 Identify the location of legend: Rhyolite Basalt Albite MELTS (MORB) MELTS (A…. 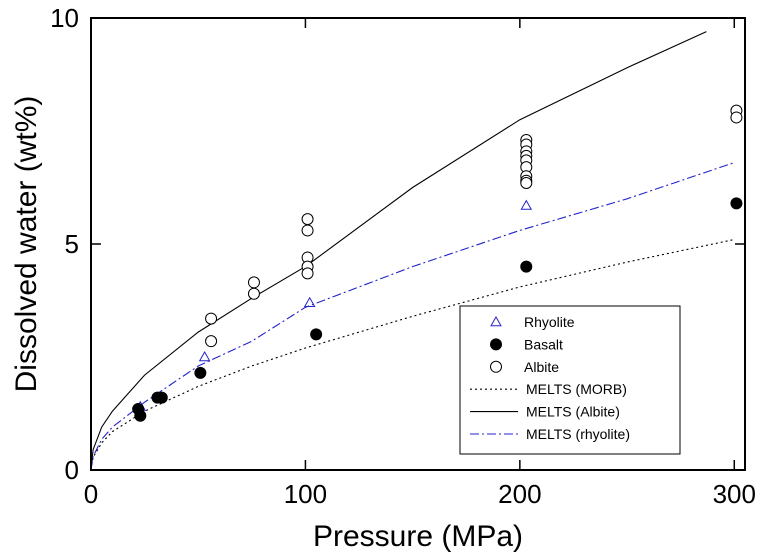
(570, 380).